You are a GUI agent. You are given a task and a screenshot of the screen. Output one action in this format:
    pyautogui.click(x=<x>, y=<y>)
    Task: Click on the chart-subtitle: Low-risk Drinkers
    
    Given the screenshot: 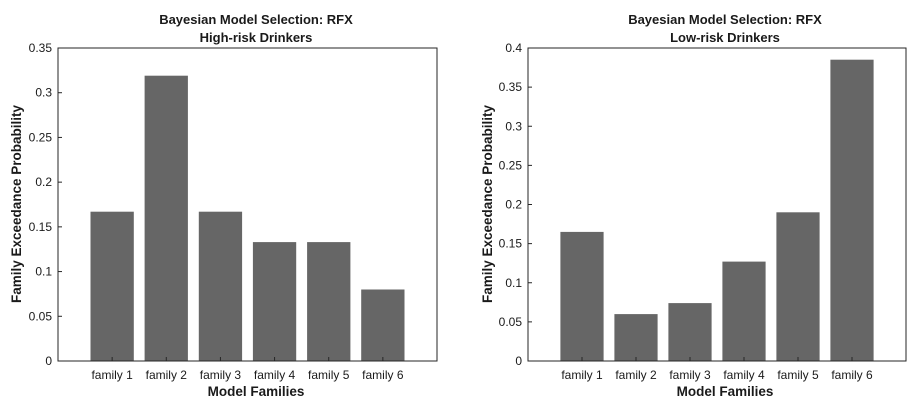 What is the action you would take?
    pyautogui.click(x=725, y=37)
    